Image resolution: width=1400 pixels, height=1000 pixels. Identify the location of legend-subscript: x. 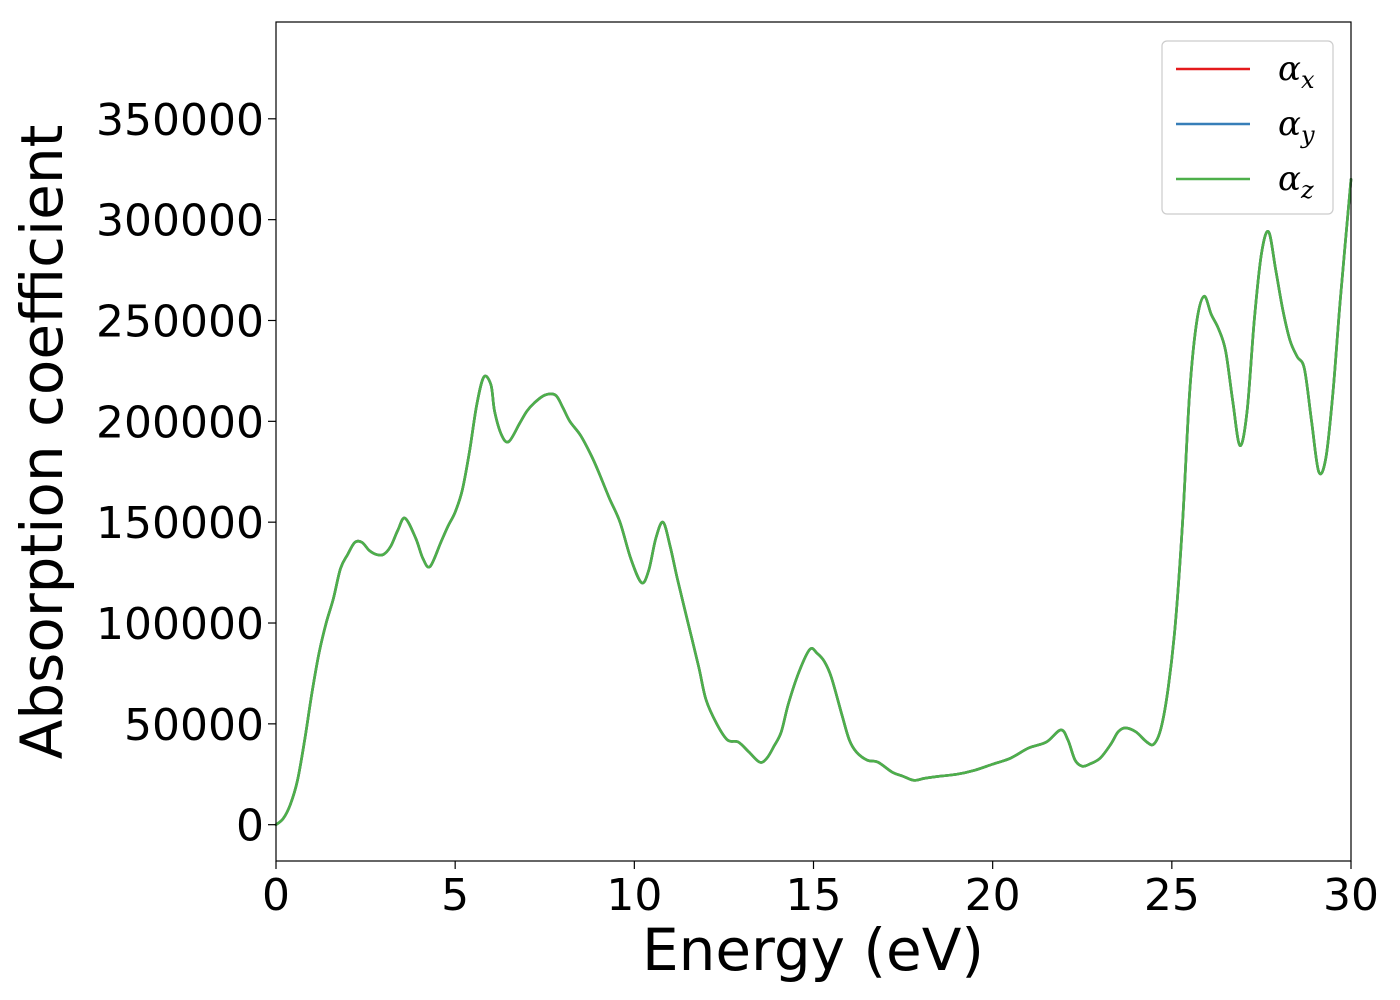
(1308, 80).